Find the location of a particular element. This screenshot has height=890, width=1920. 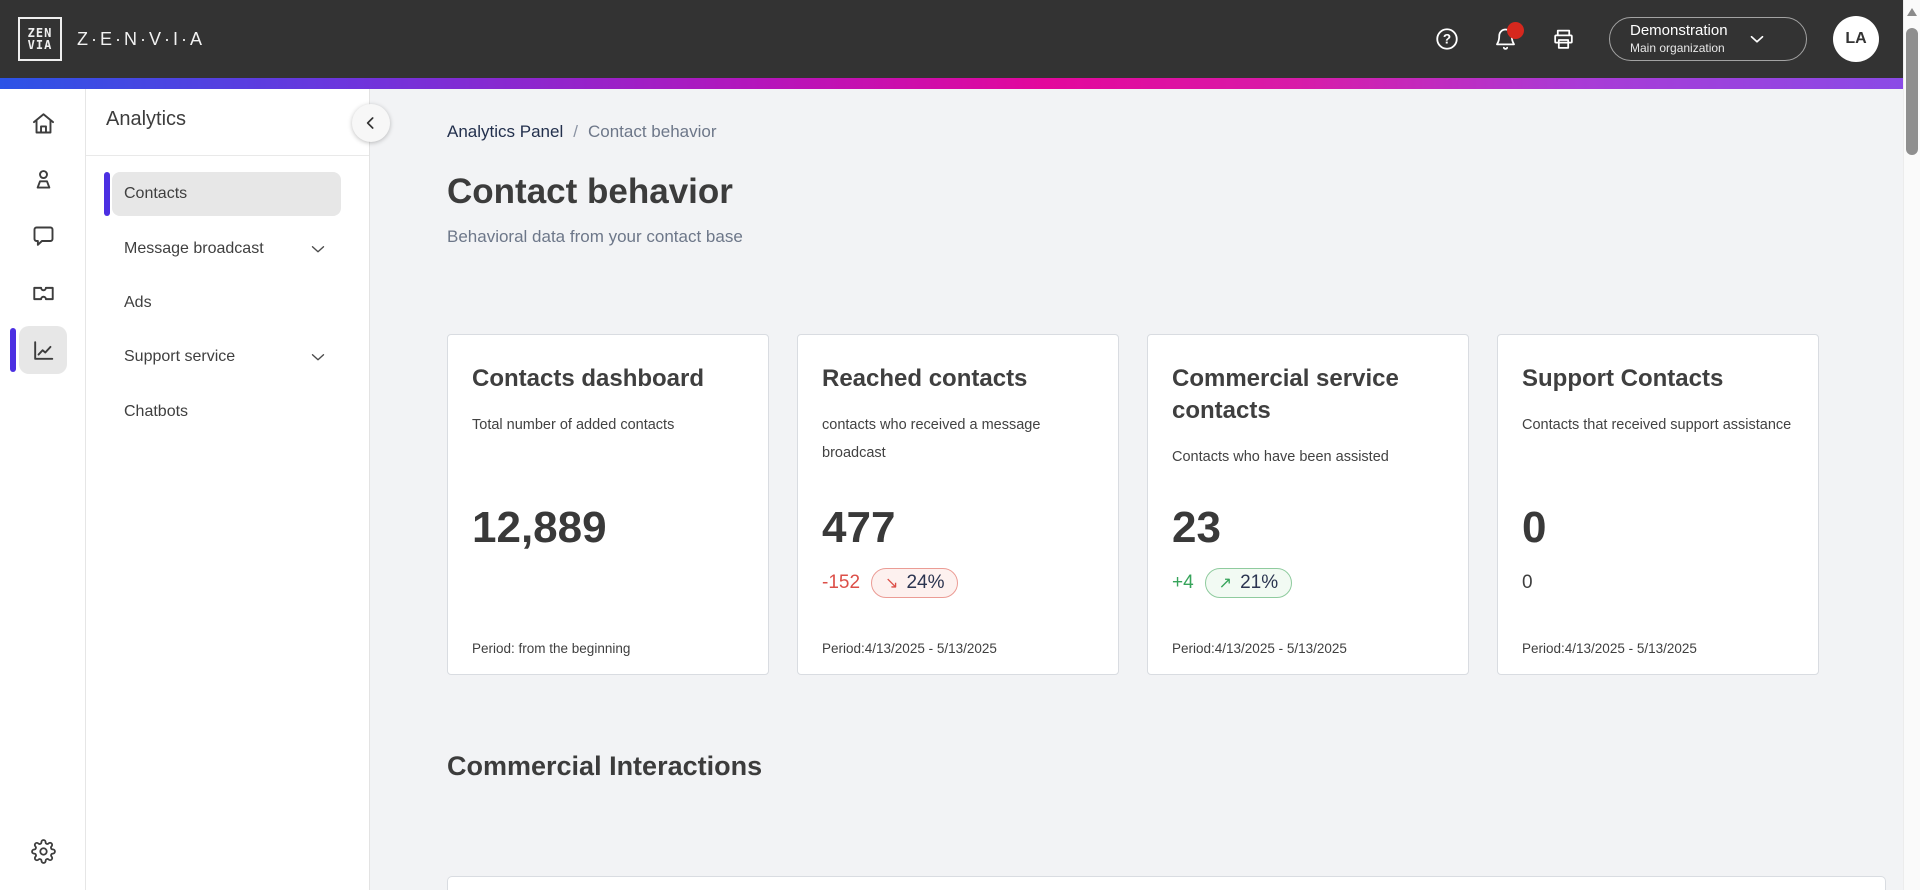

person-icon is located at coordinates (43, 179).